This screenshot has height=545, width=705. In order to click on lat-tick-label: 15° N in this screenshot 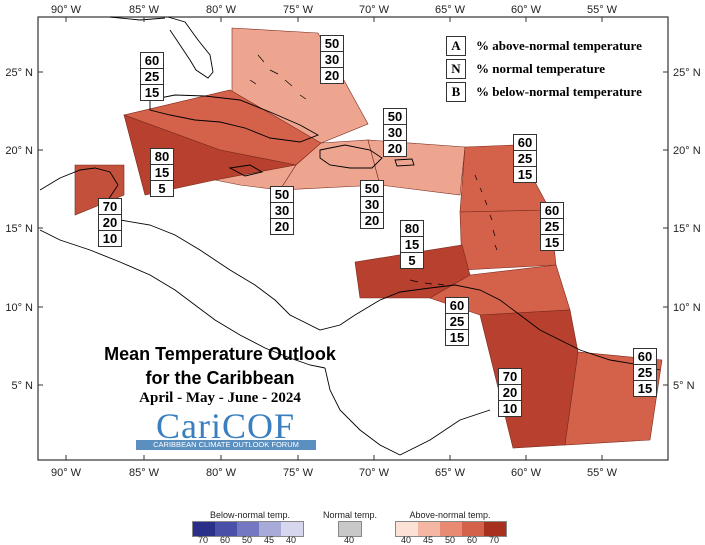, I will do `click(687, 229)`.